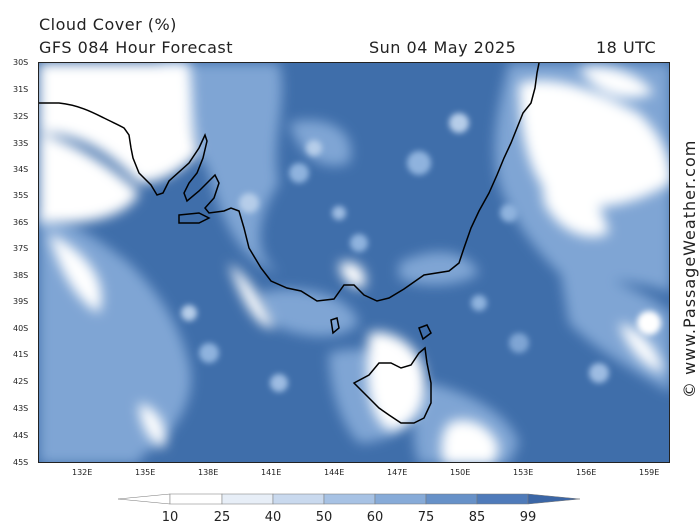 The image size is (700, 525). I want to click on chart-title: Cloud Cover (%), so click(108, 24).